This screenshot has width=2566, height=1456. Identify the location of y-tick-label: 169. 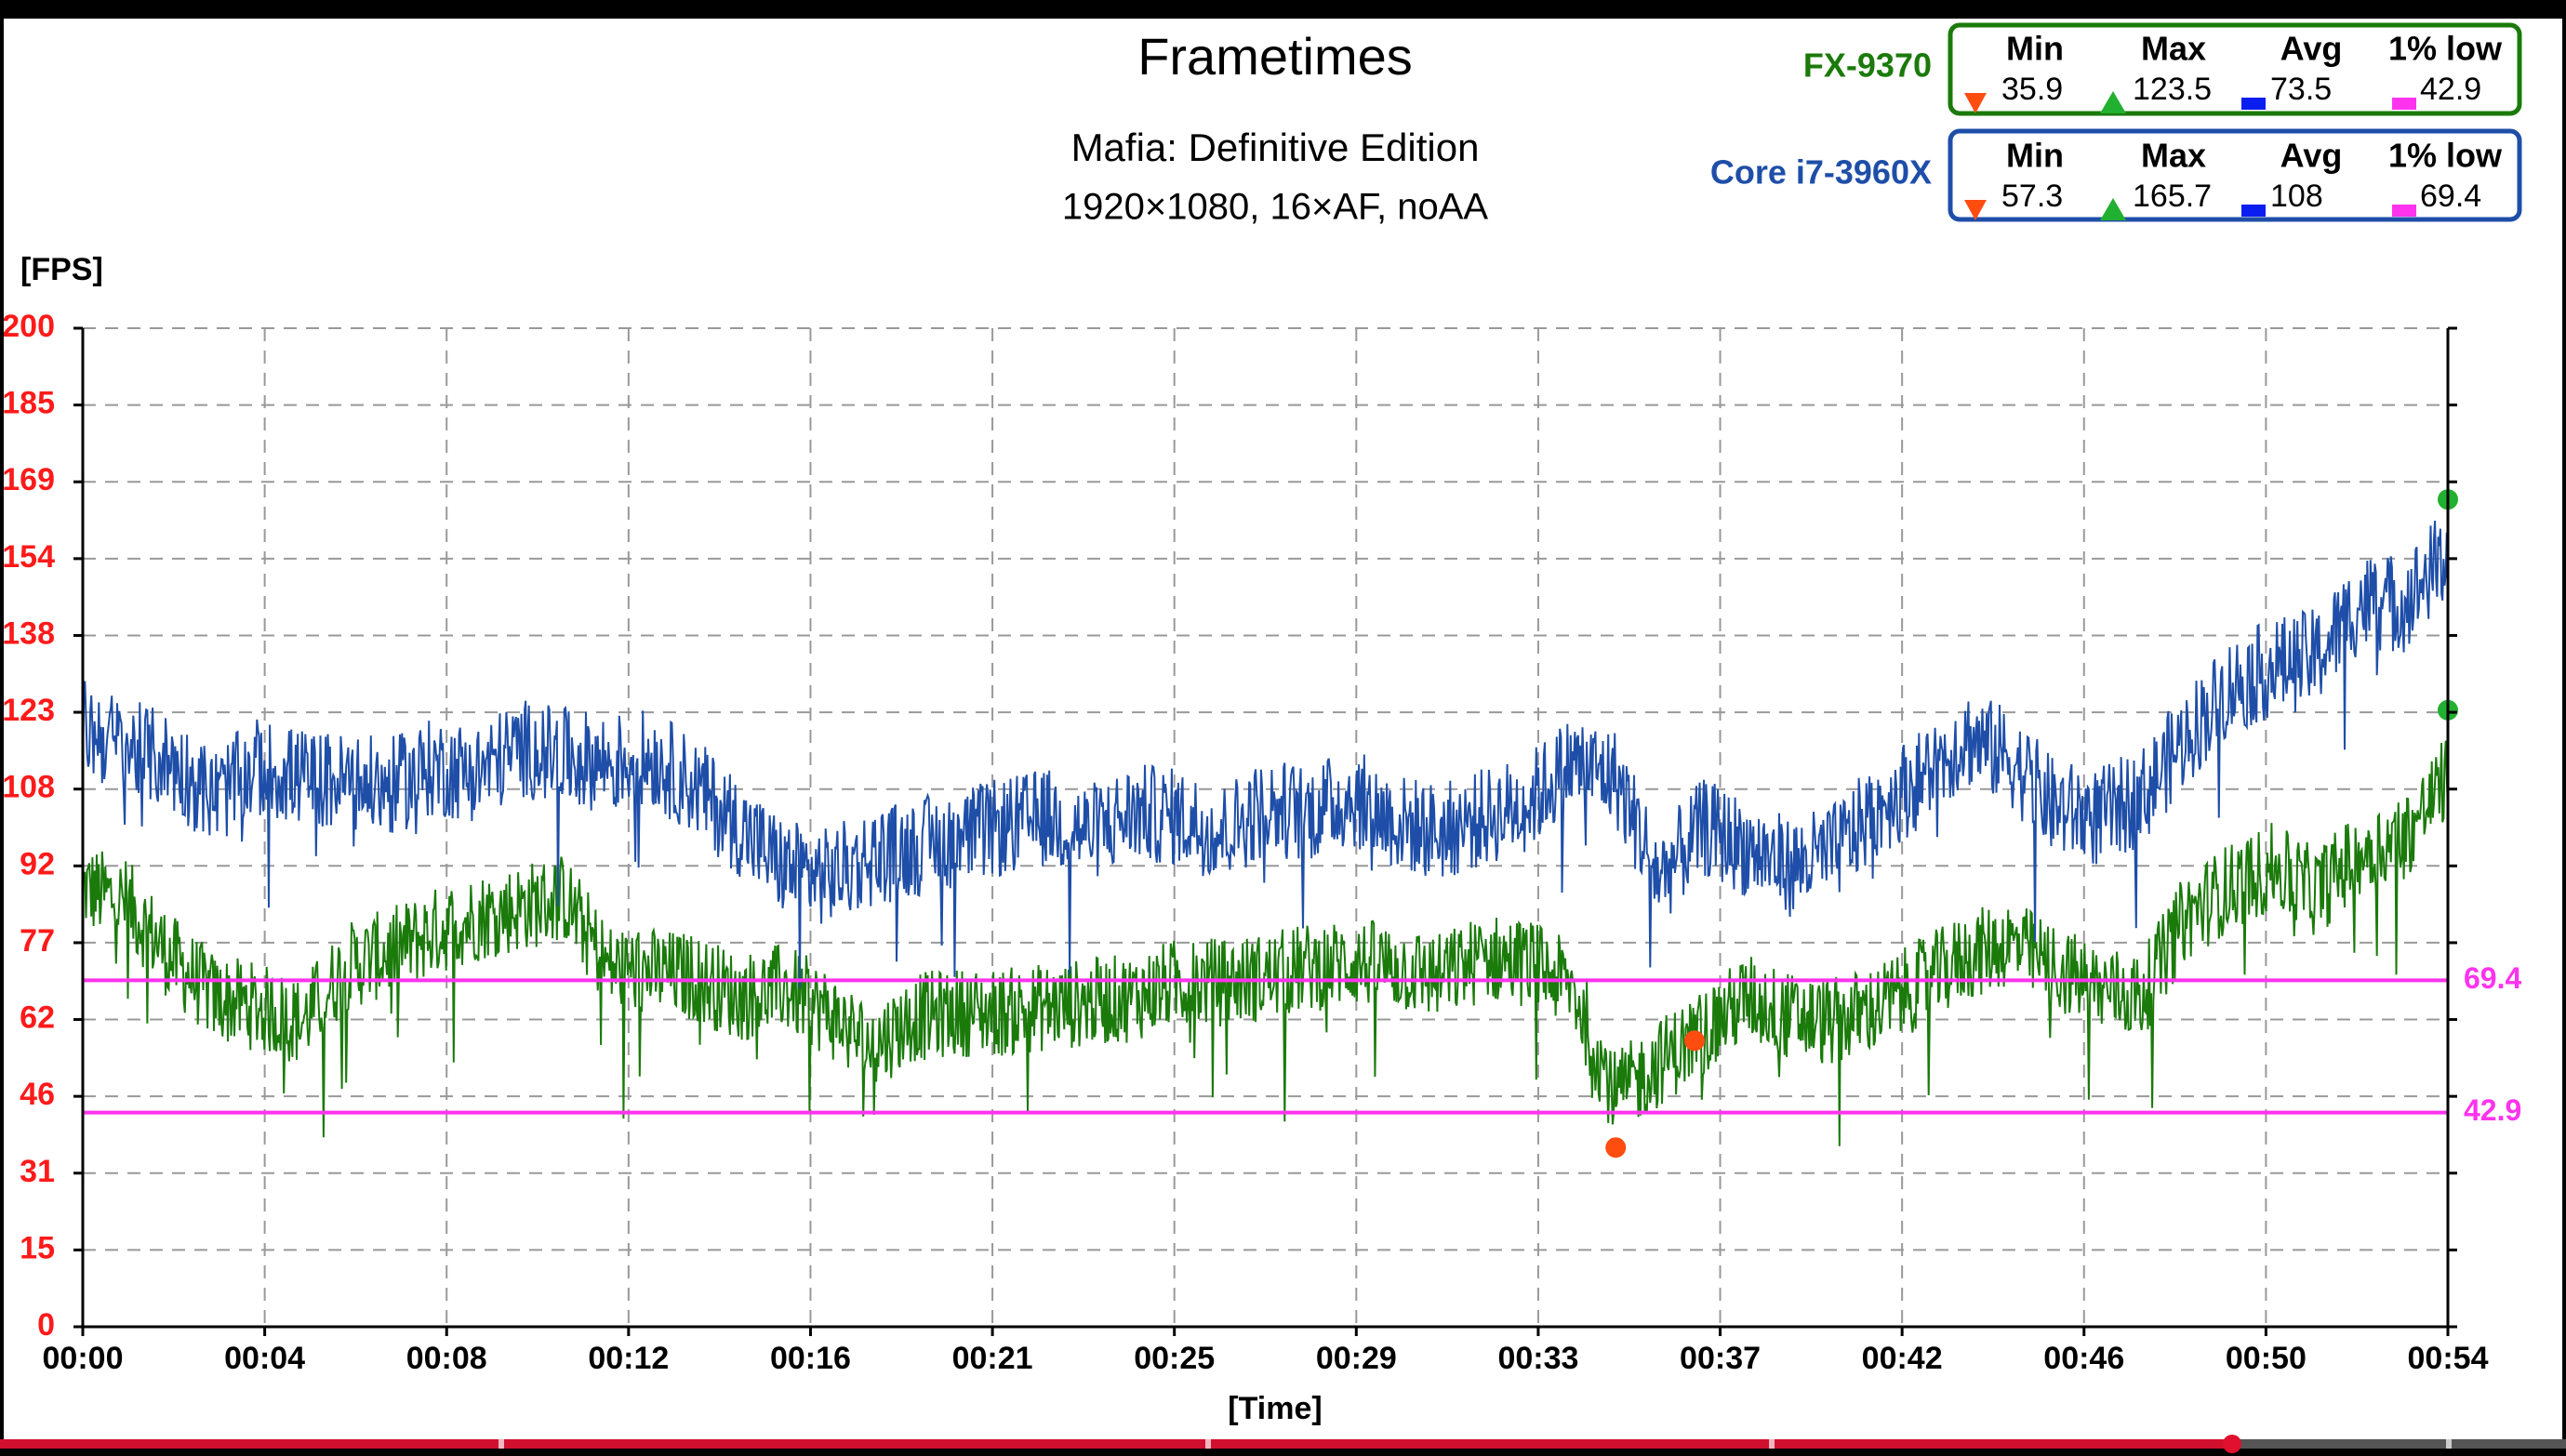
(29, 479).